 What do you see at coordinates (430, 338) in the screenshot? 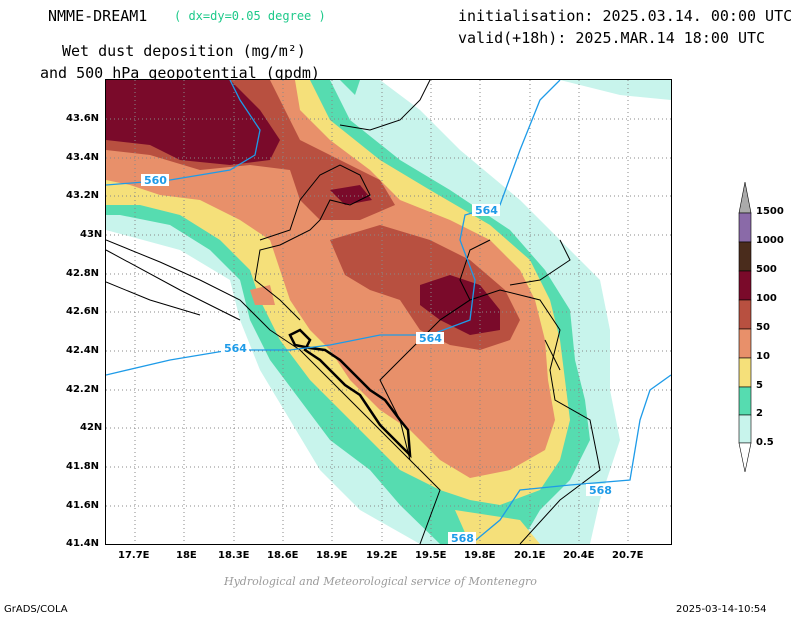
I see `contour-label-564-c: 564` at bounding box center [430, 338].